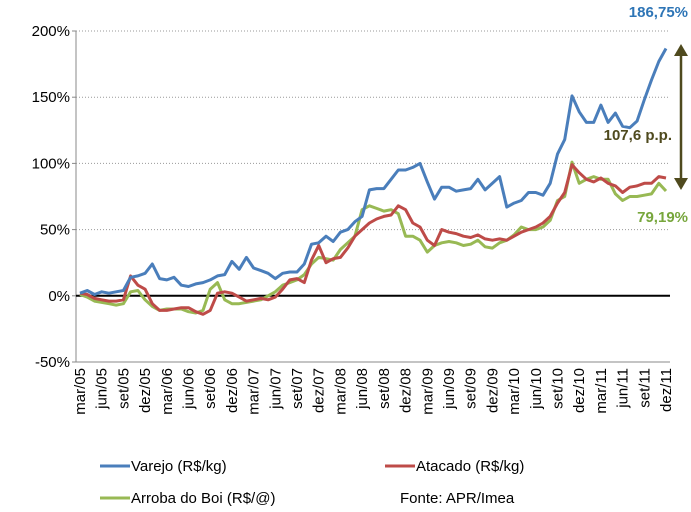 The height and width of the screenshot is (512, 691). I want to click on x-tick-label: set/05, so click(123, 388).